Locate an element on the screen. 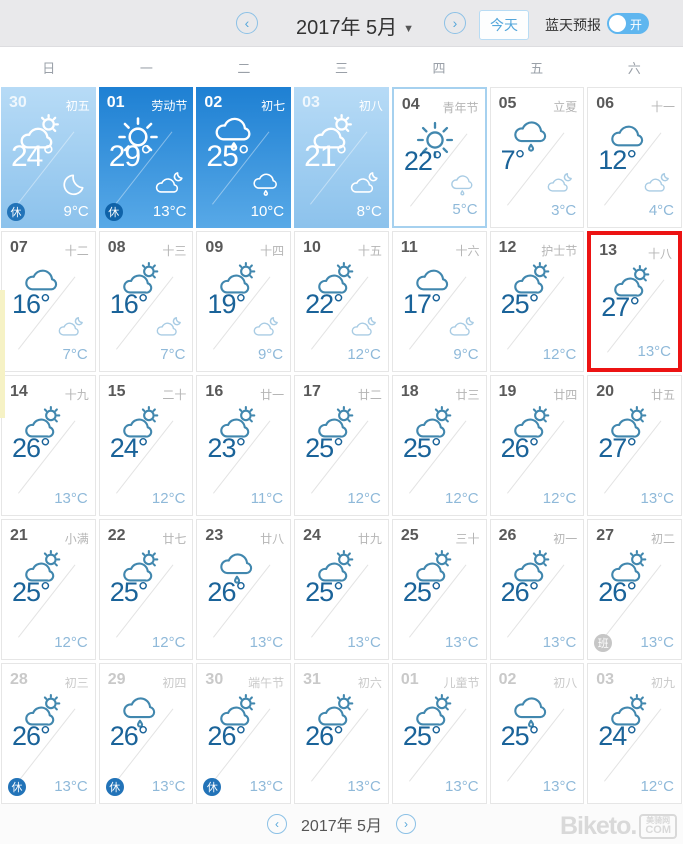  day-cell-16: 16 廿一 23° 11°C is located at coordinates (244, 445).